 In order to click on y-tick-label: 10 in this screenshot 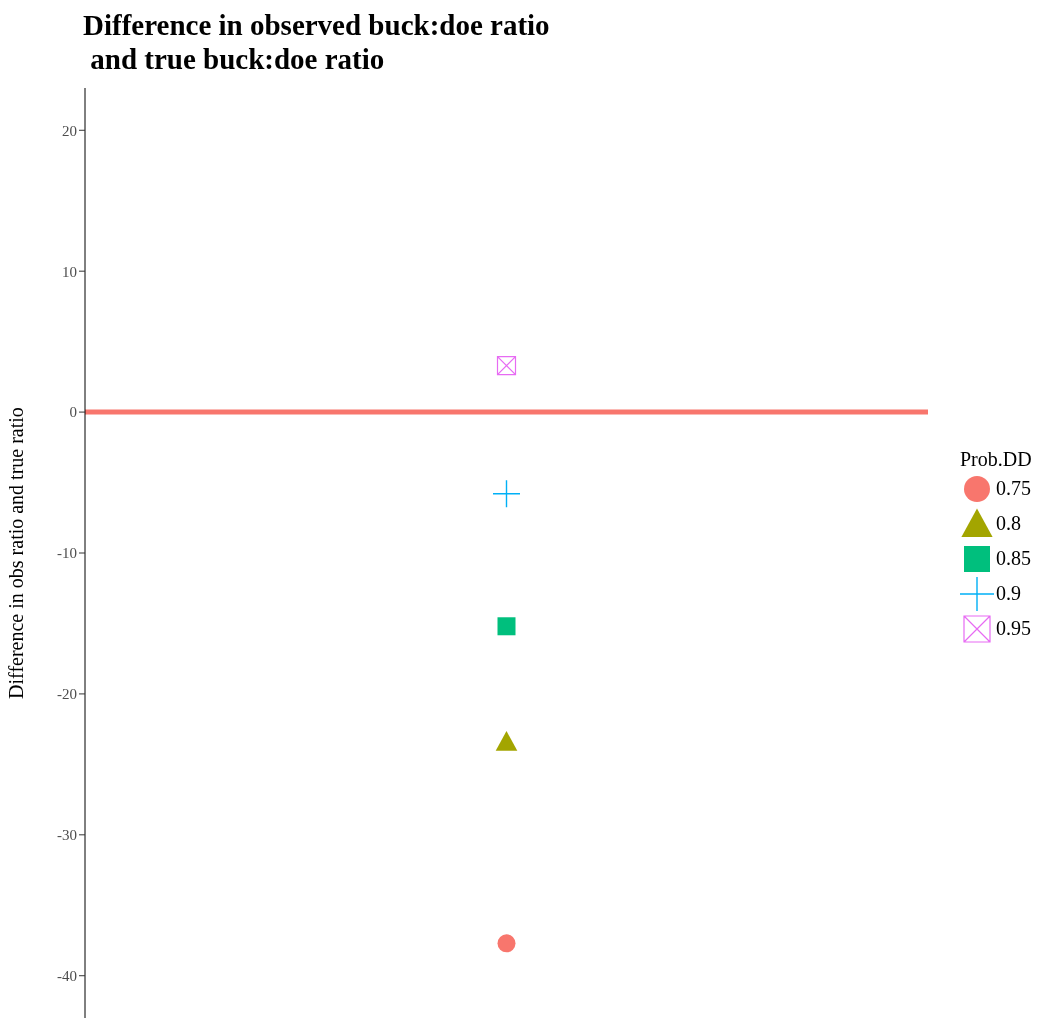, I will do `click(69, 271)`.